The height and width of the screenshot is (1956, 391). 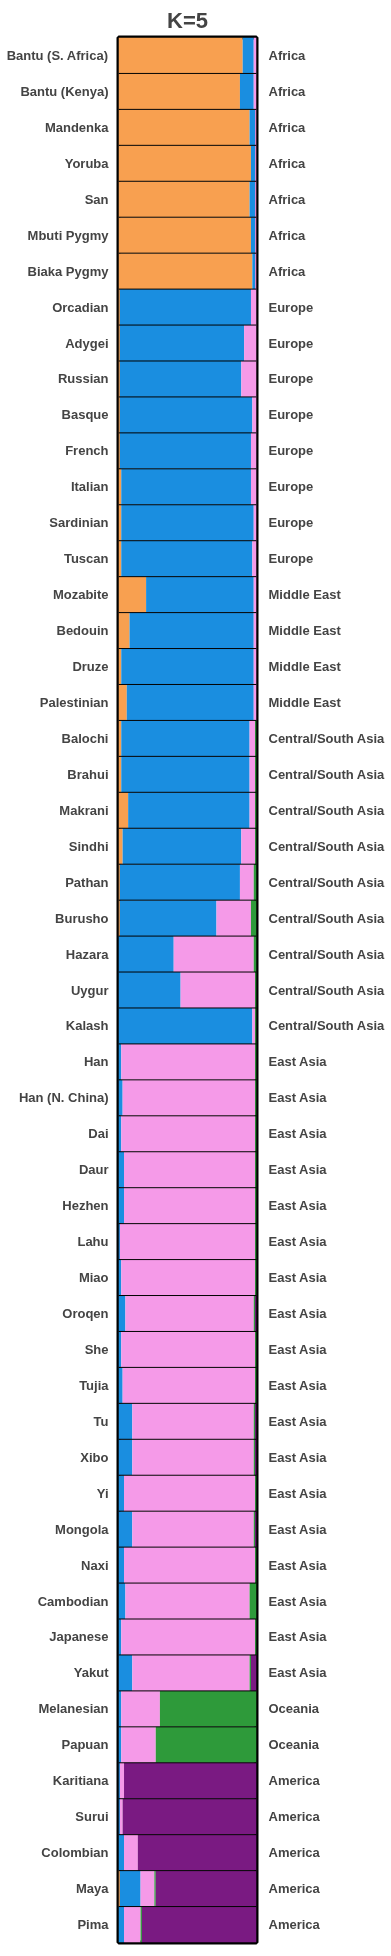 What do you see at coordinates (86, 559) in the screenshot?
I see `y-tick-label: Tuscan` at bounding box center [86, 559].